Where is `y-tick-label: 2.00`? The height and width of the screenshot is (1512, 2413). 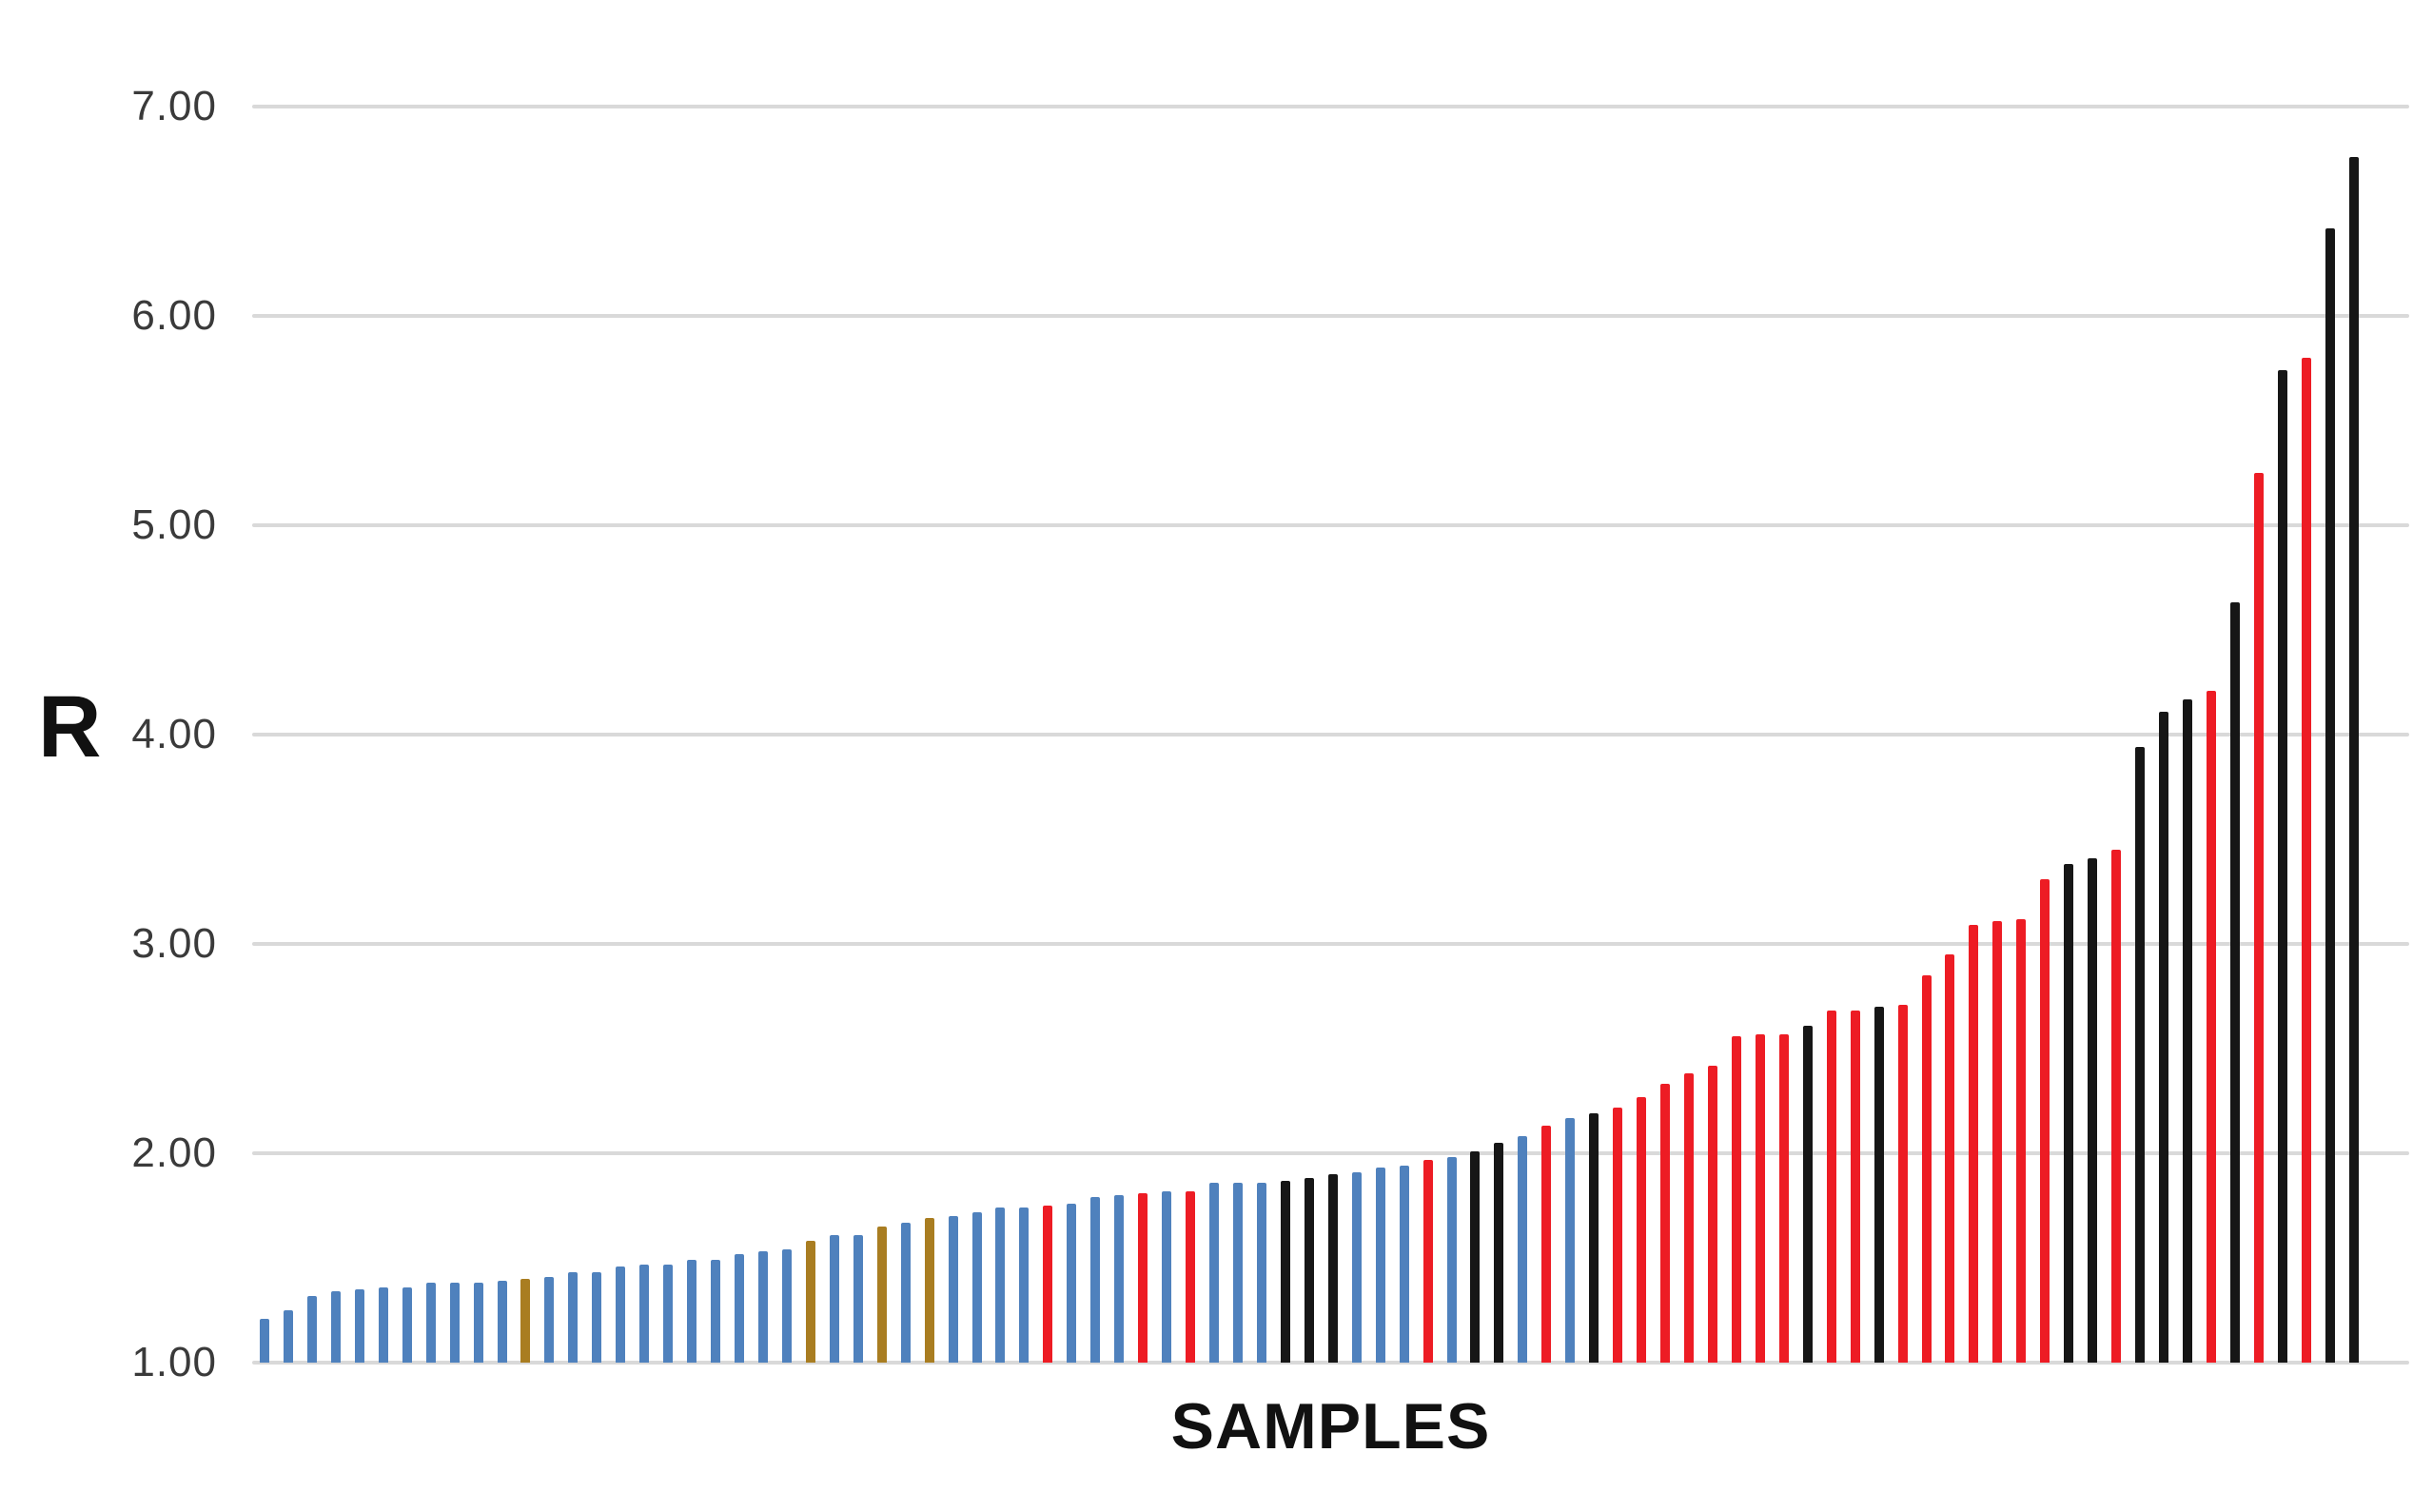
y-tick-label: 2.00 is located at coordinates (174, 1152).